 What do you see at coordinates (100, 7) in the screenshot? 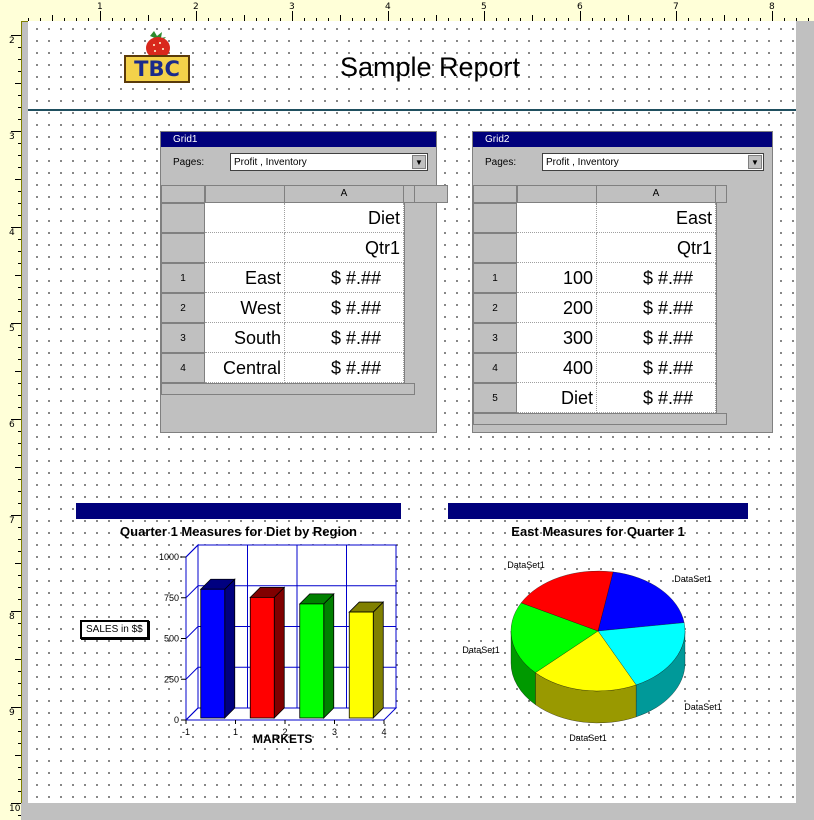
I see `ruler-number: 1` at bounding box center [100, 7].